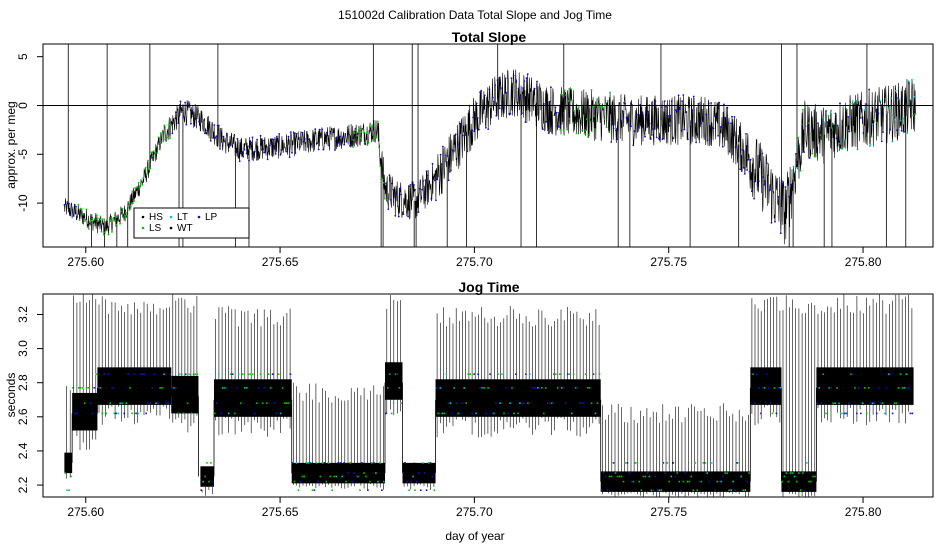  What do you see at coordinates (863, 262) in the screenshot?
I see `total-slope-x-tick-label: 275.80` at bounding box center [863, 262].